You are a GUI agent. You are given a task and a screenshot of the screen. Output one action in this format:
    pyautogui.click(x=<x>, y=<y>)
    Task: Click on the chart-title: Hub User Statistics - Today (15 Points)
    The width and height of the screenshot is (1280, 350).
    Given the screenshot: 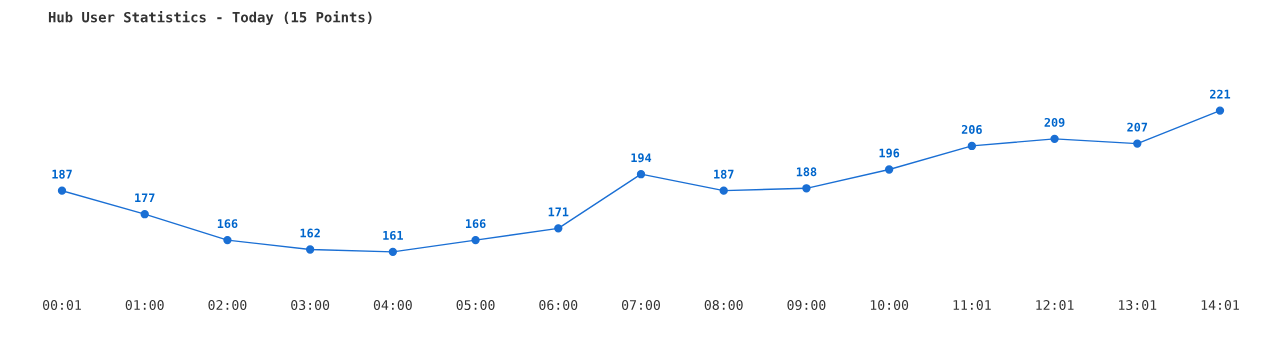 What is the action you would take?
    pyautogui.click(x=210, y=18)
    